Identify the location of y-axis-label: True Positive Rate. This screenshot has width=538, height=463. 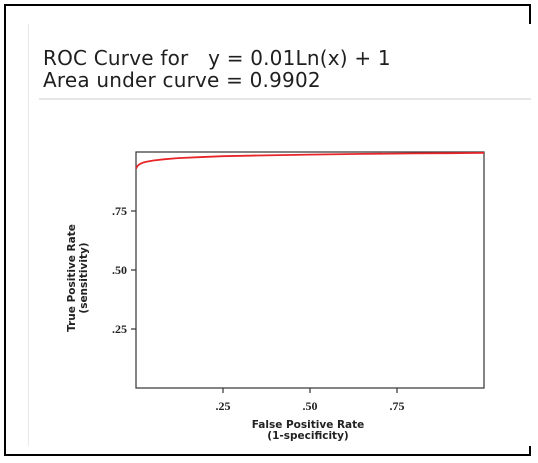
(72, 278).